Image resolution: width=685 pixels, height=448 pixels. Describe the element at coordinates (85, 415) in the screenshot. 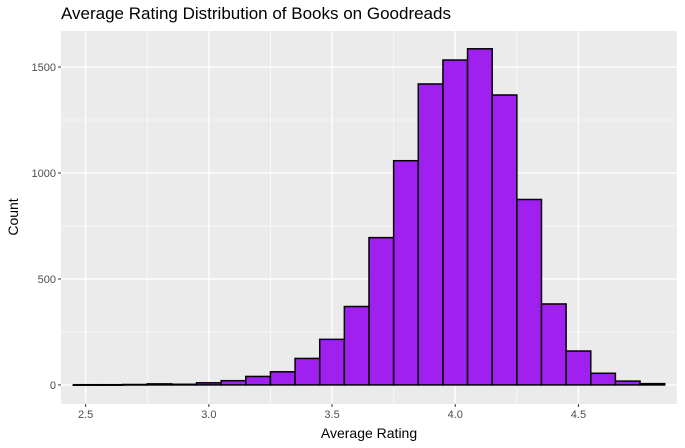

I see `x-tick-label: 2.5` at that location.